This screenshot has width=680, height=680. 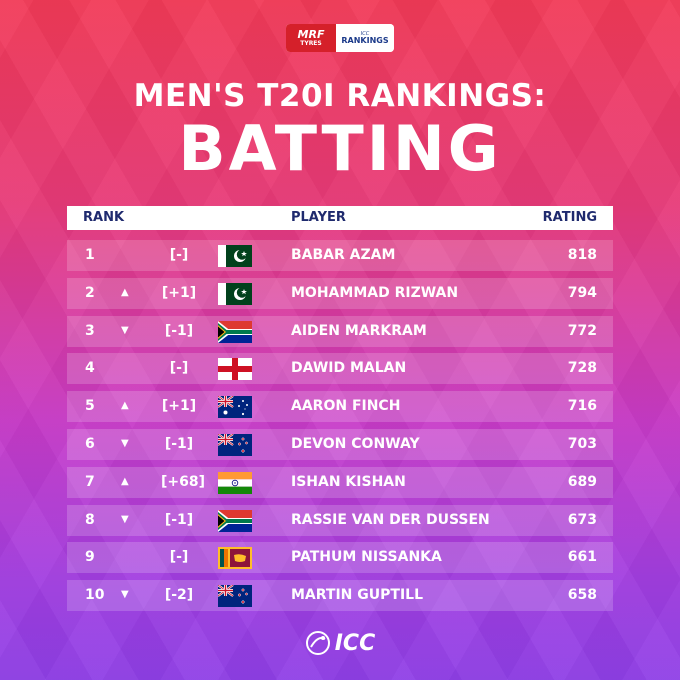 I want to click on rank-header: RANK, so click(x=104, y=217).